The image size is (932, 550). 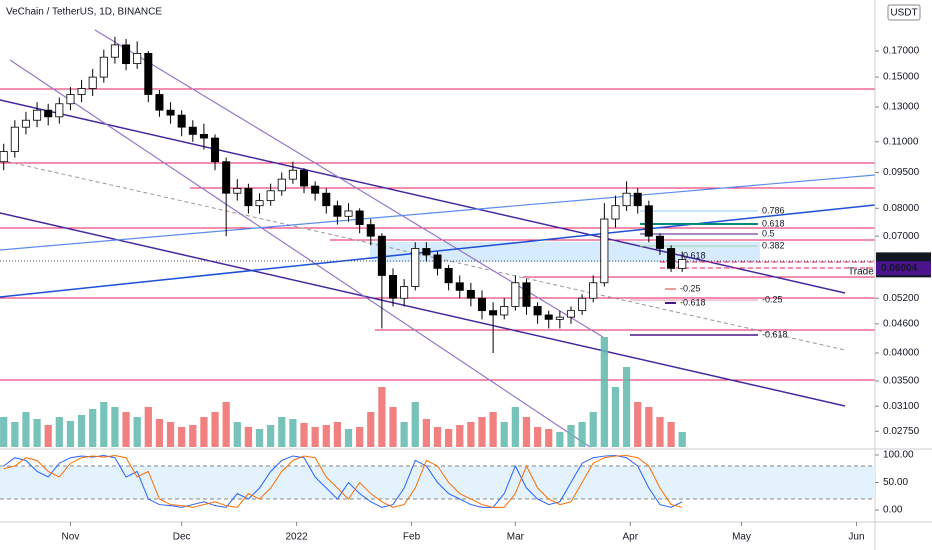 I want to click on x-tick-label: Nov, so click(x=71, y=537).